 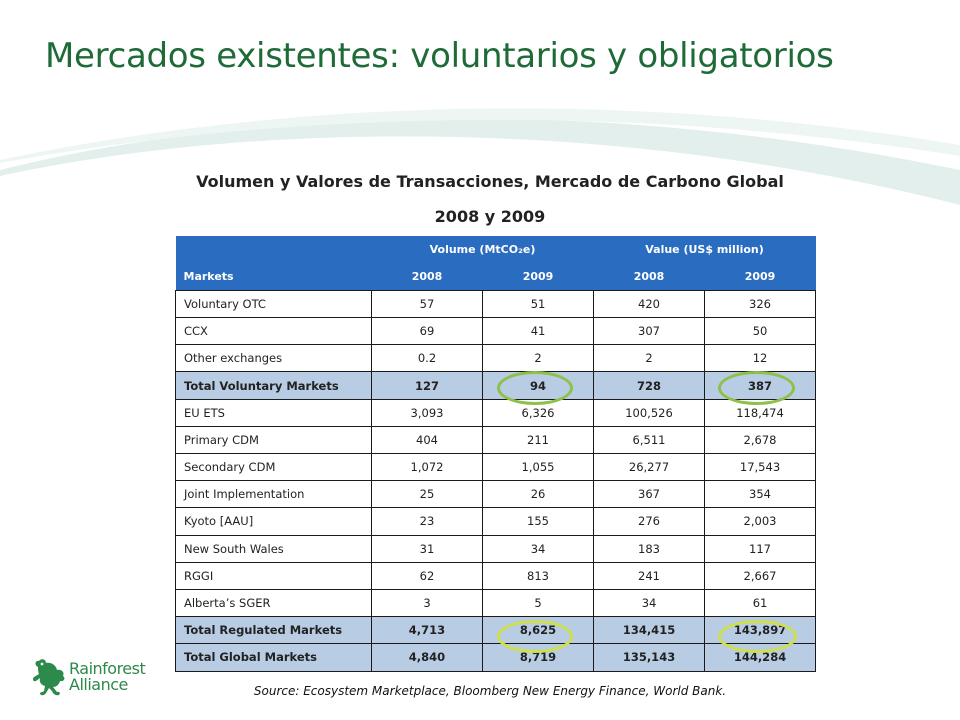 I want to click on value-cell: 144,284, so click(x=760, y=657).